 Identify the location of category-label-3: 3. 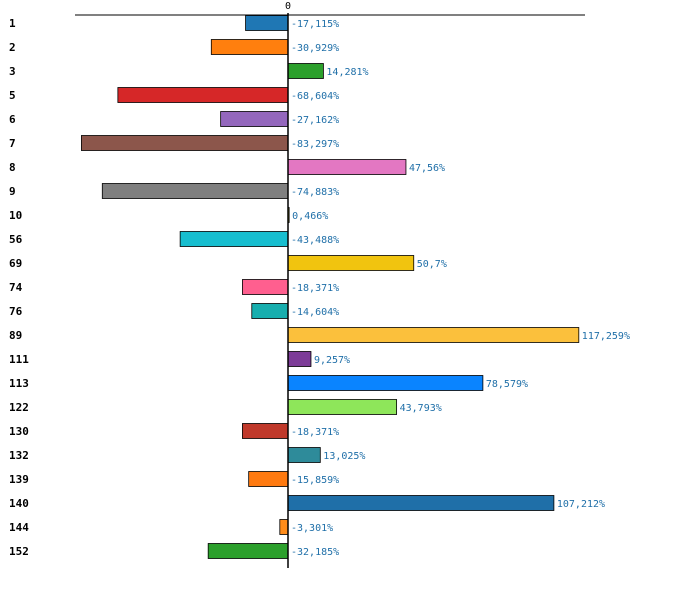
(12, 71).